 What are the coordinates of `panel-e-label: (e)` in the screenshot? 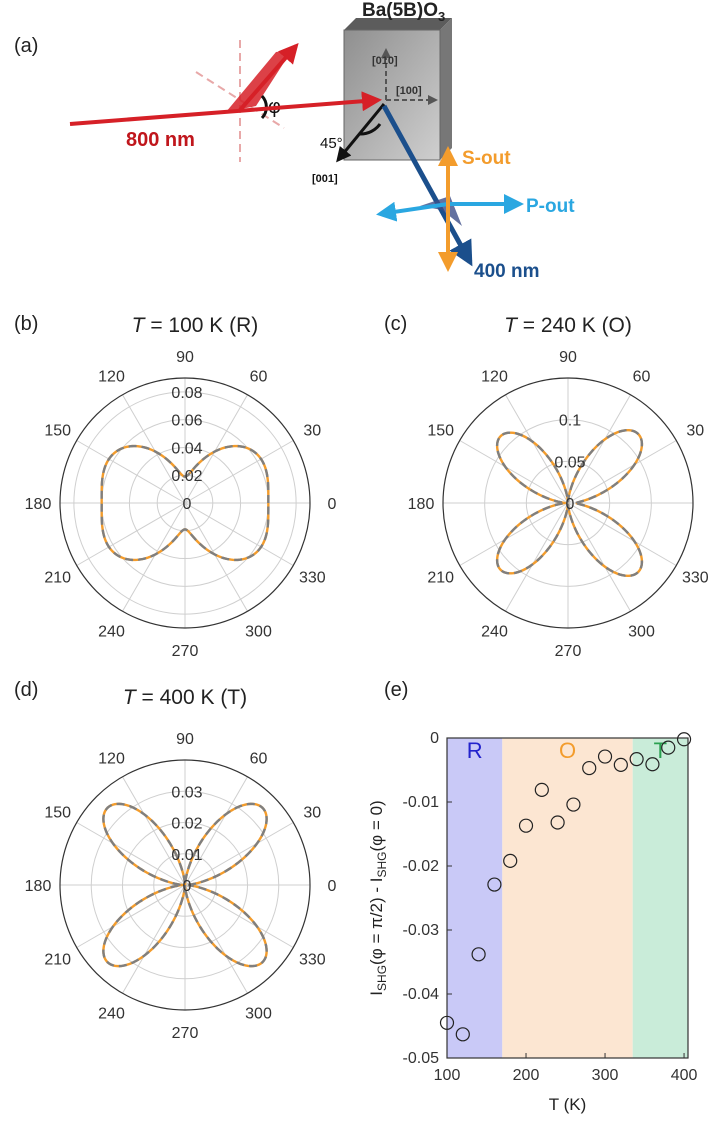 It's located at (396, 690).